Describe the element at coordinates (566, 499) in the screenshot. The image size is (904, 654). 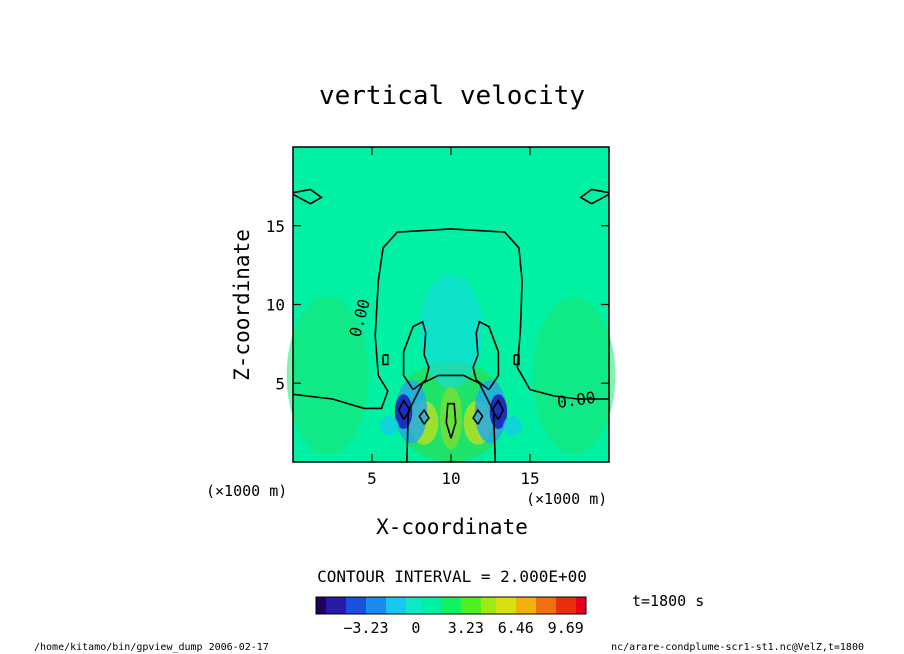
I see `x-unit-label: (×1000 m)` at that location.